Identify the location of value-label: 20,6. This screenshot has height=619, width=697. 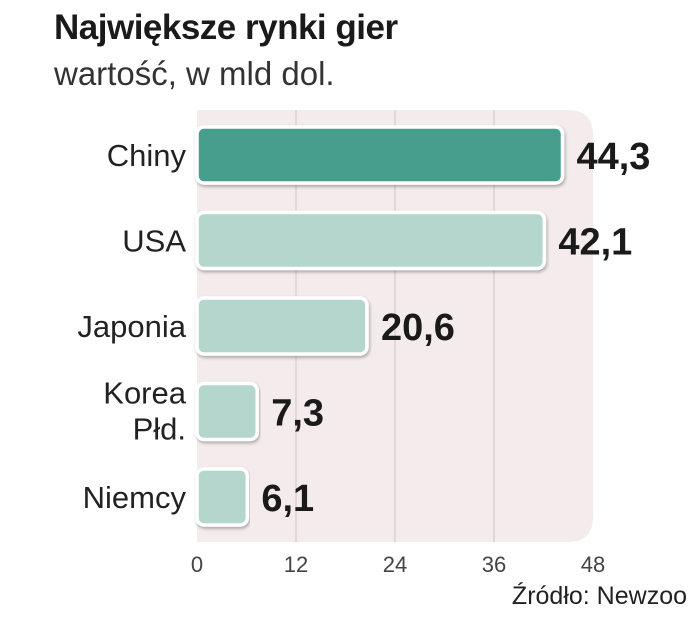
(418, 328).